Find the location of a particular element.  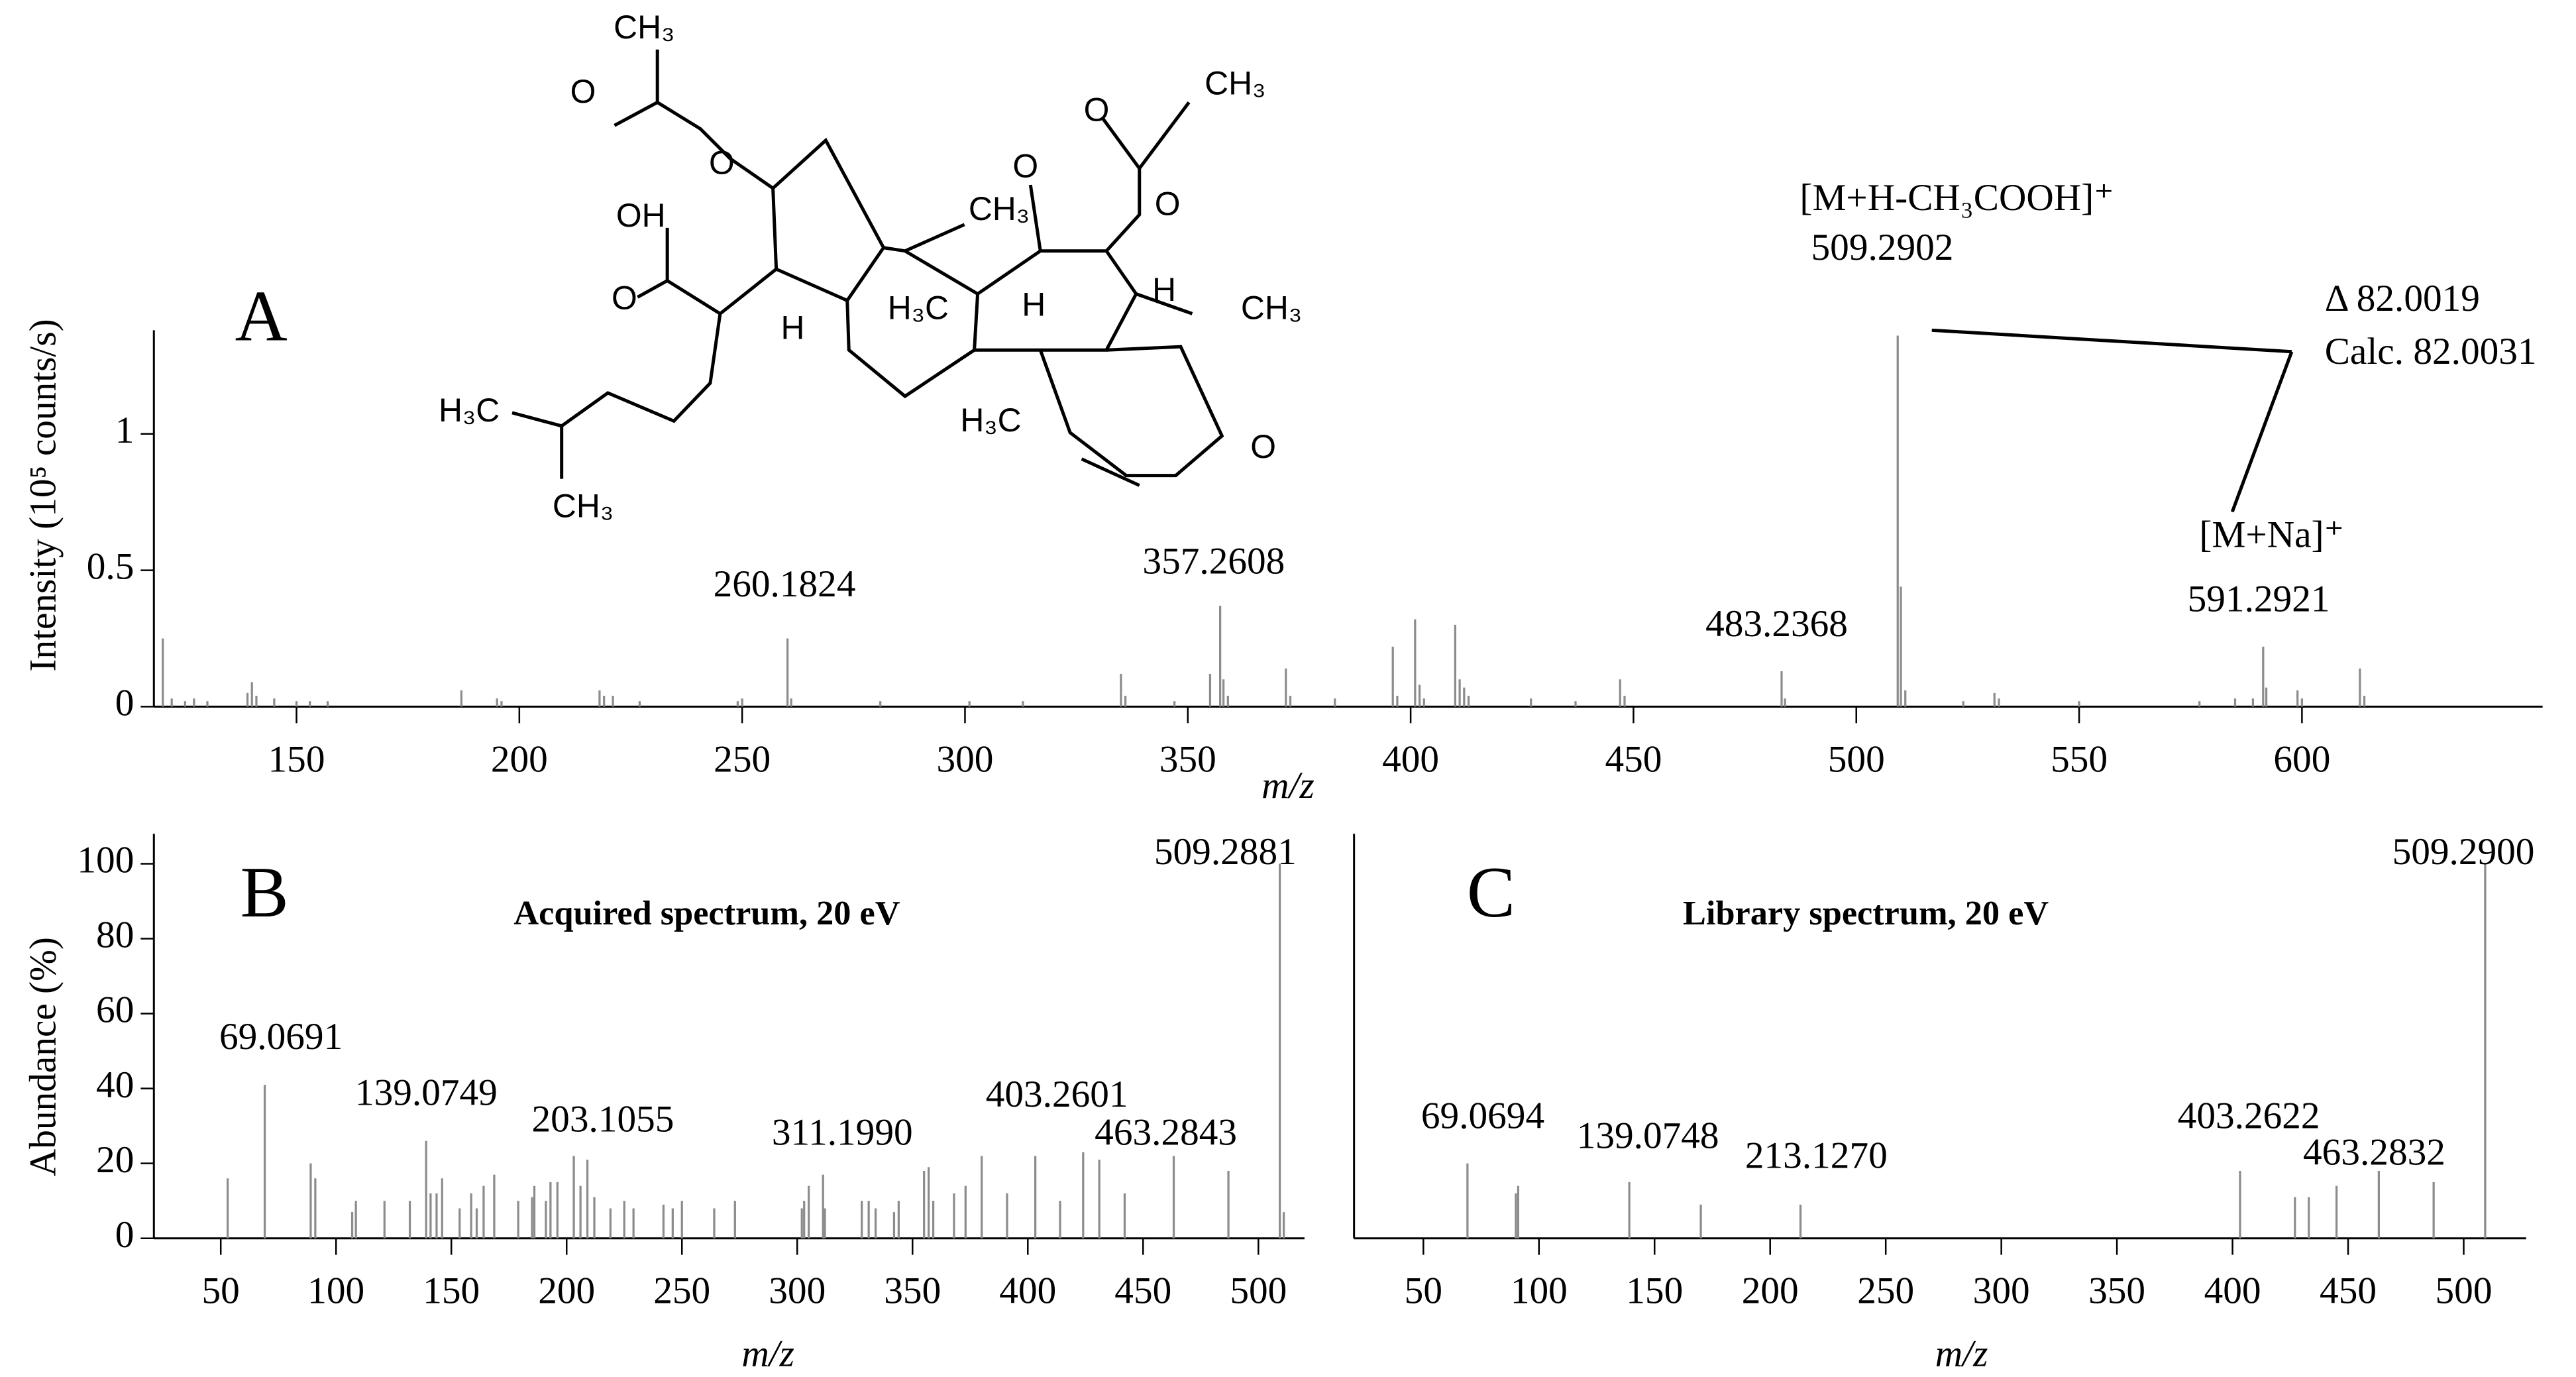

peak-label: 483.2368 is located at coordinates (1776, 624).